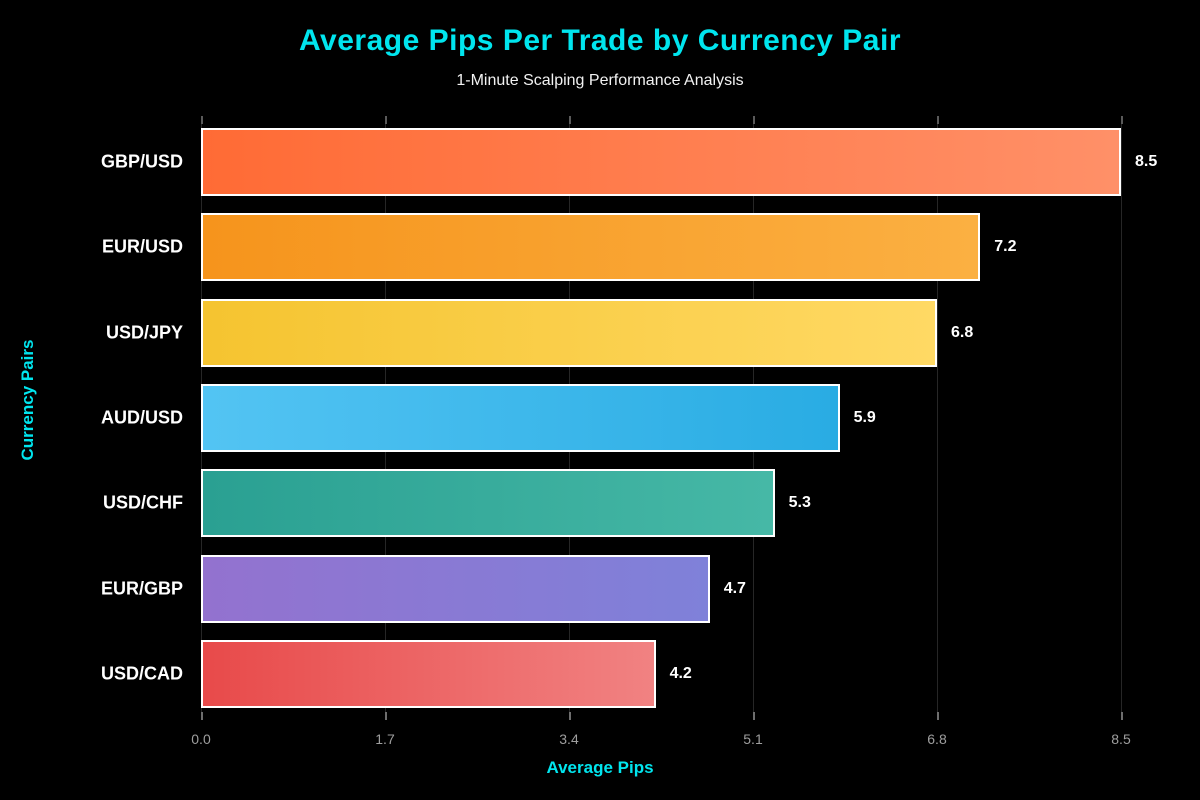 The image size is (1200, 800). I want to click on category-label: USD/JPY, so click(144, 332).